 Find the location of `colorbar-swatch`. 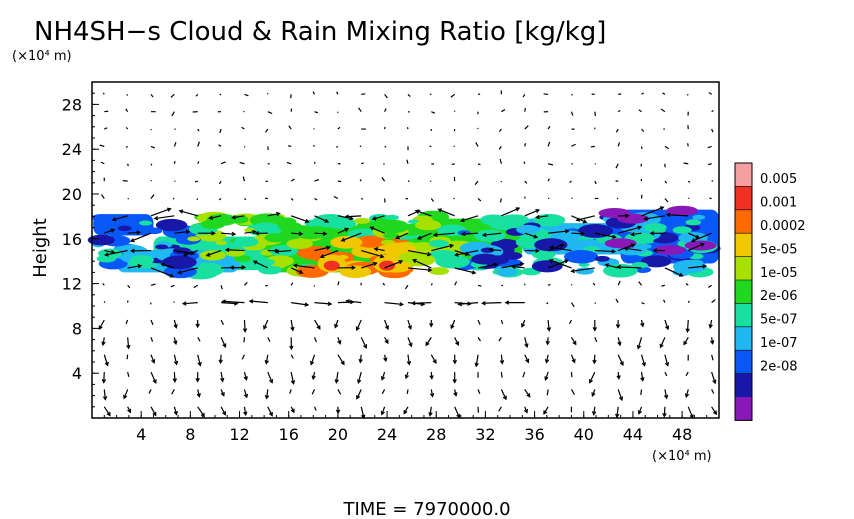

colorbar-swatch is located at coordinates (743, 268).